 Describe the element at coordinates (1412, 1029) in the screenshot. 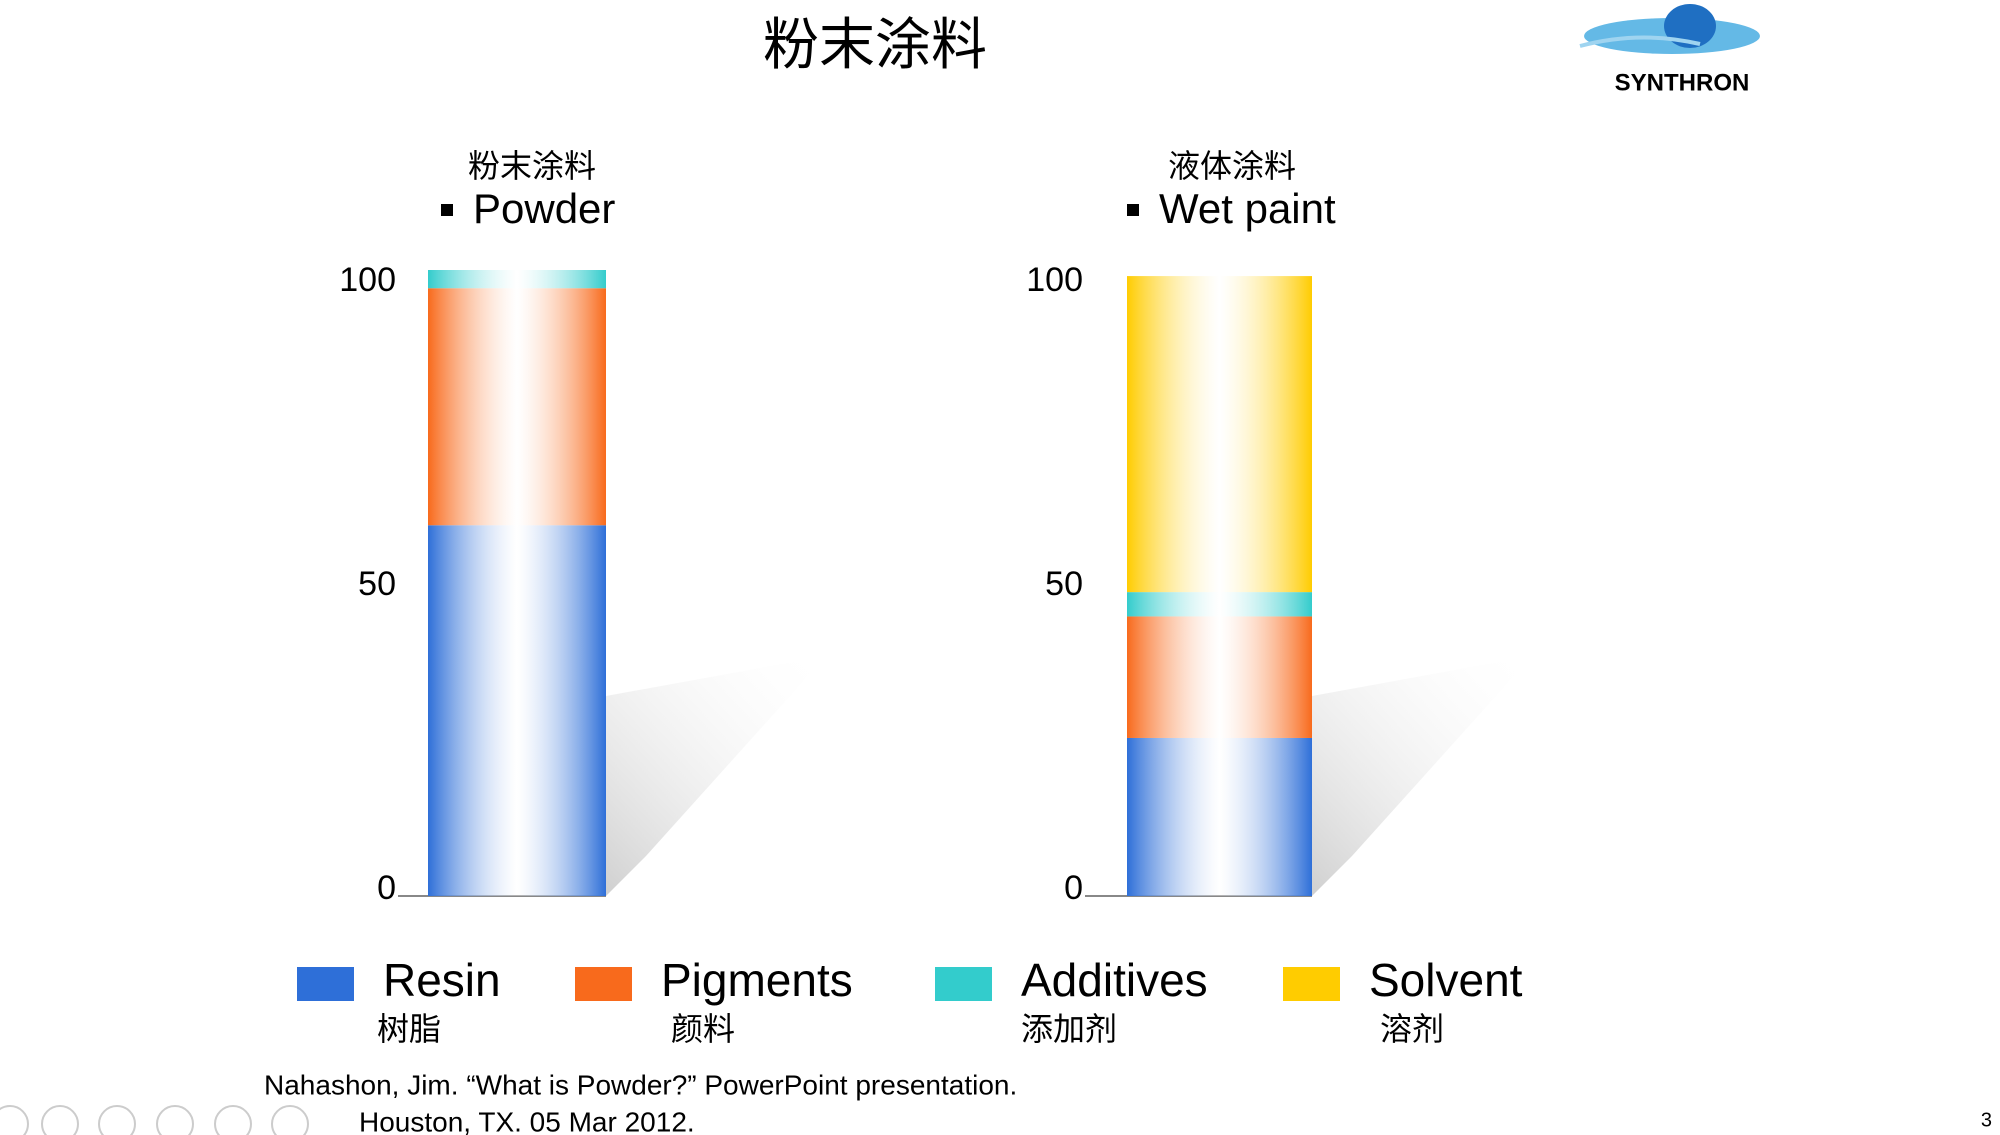

I see `legend-label-zh: 溶剂` at that location.